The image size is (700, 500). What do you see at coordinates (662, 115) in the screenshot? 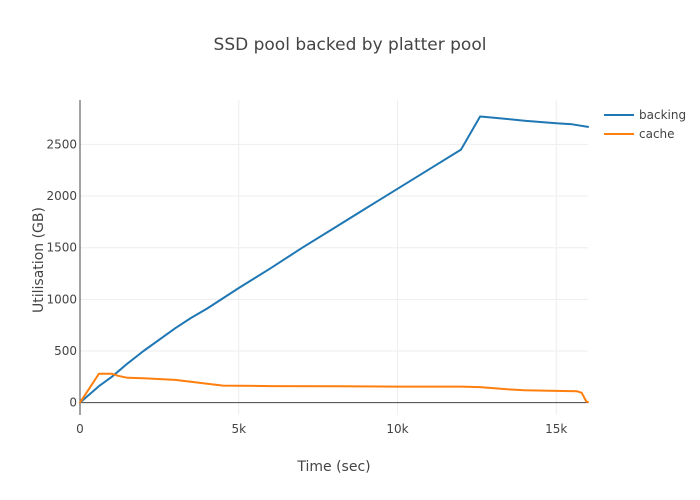
I see `legend-label-backing: backing` at bounding box center [662, 115].